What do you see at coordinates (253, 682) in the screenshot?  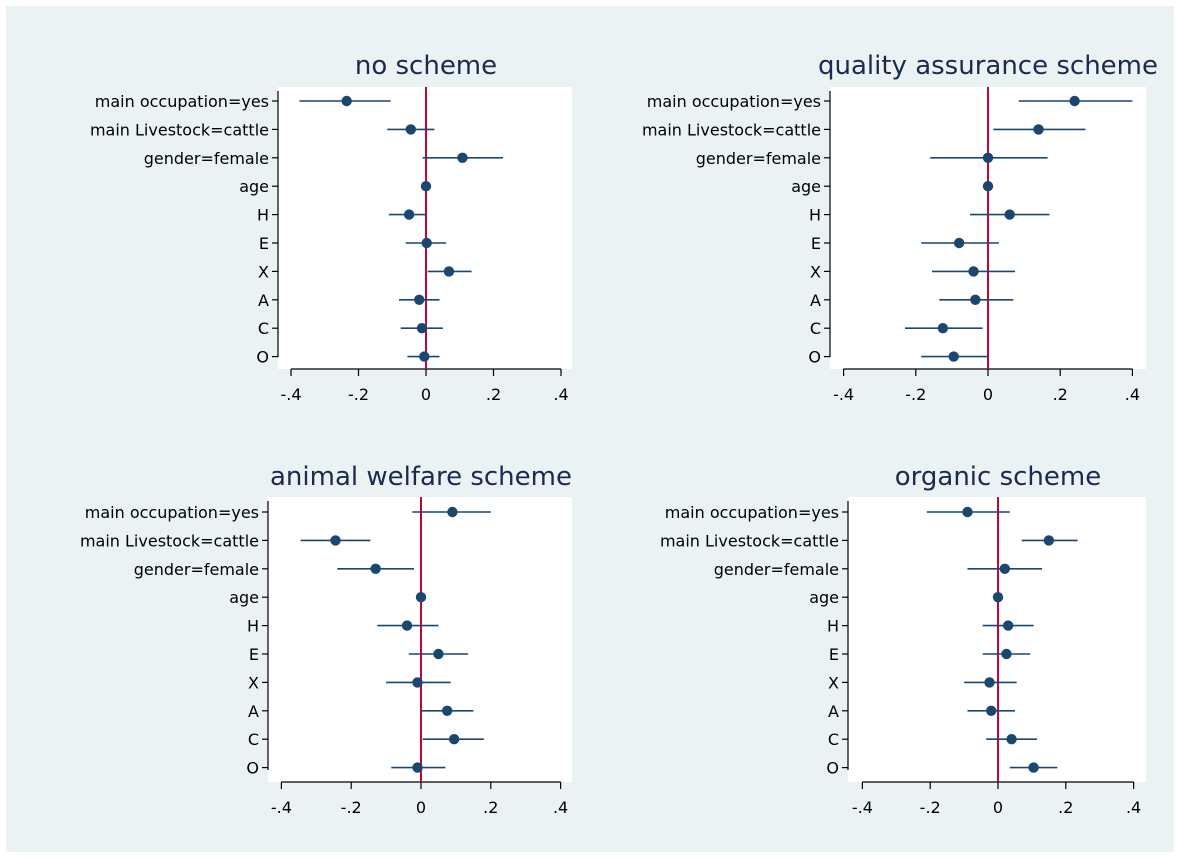 I see `panel-3-category-label: X` at bounding box center [253, 682].